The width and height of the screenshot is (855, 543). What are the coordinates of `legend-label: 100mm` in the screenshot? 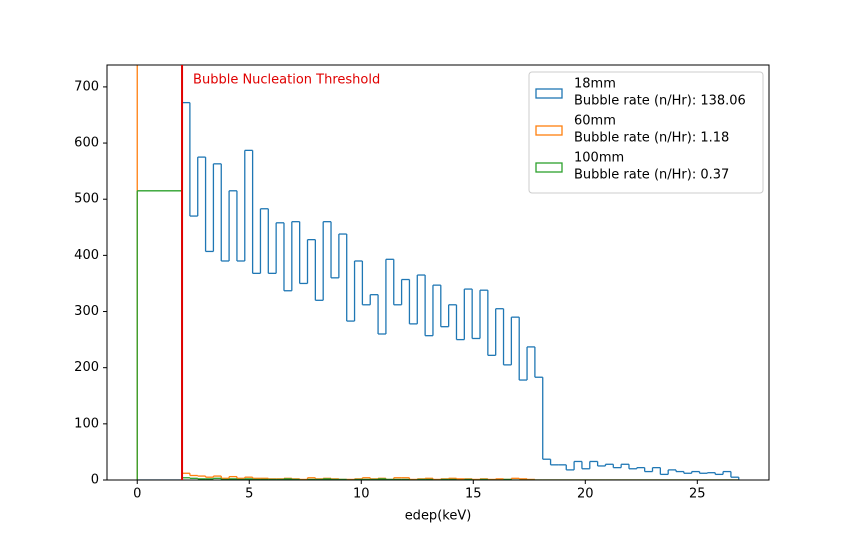 It's located at (599, 158).